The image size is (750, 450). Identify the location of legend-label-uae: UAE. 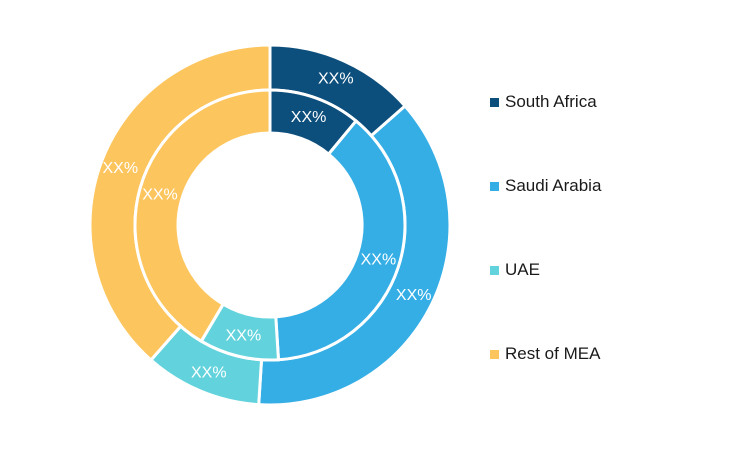
(522, 269).